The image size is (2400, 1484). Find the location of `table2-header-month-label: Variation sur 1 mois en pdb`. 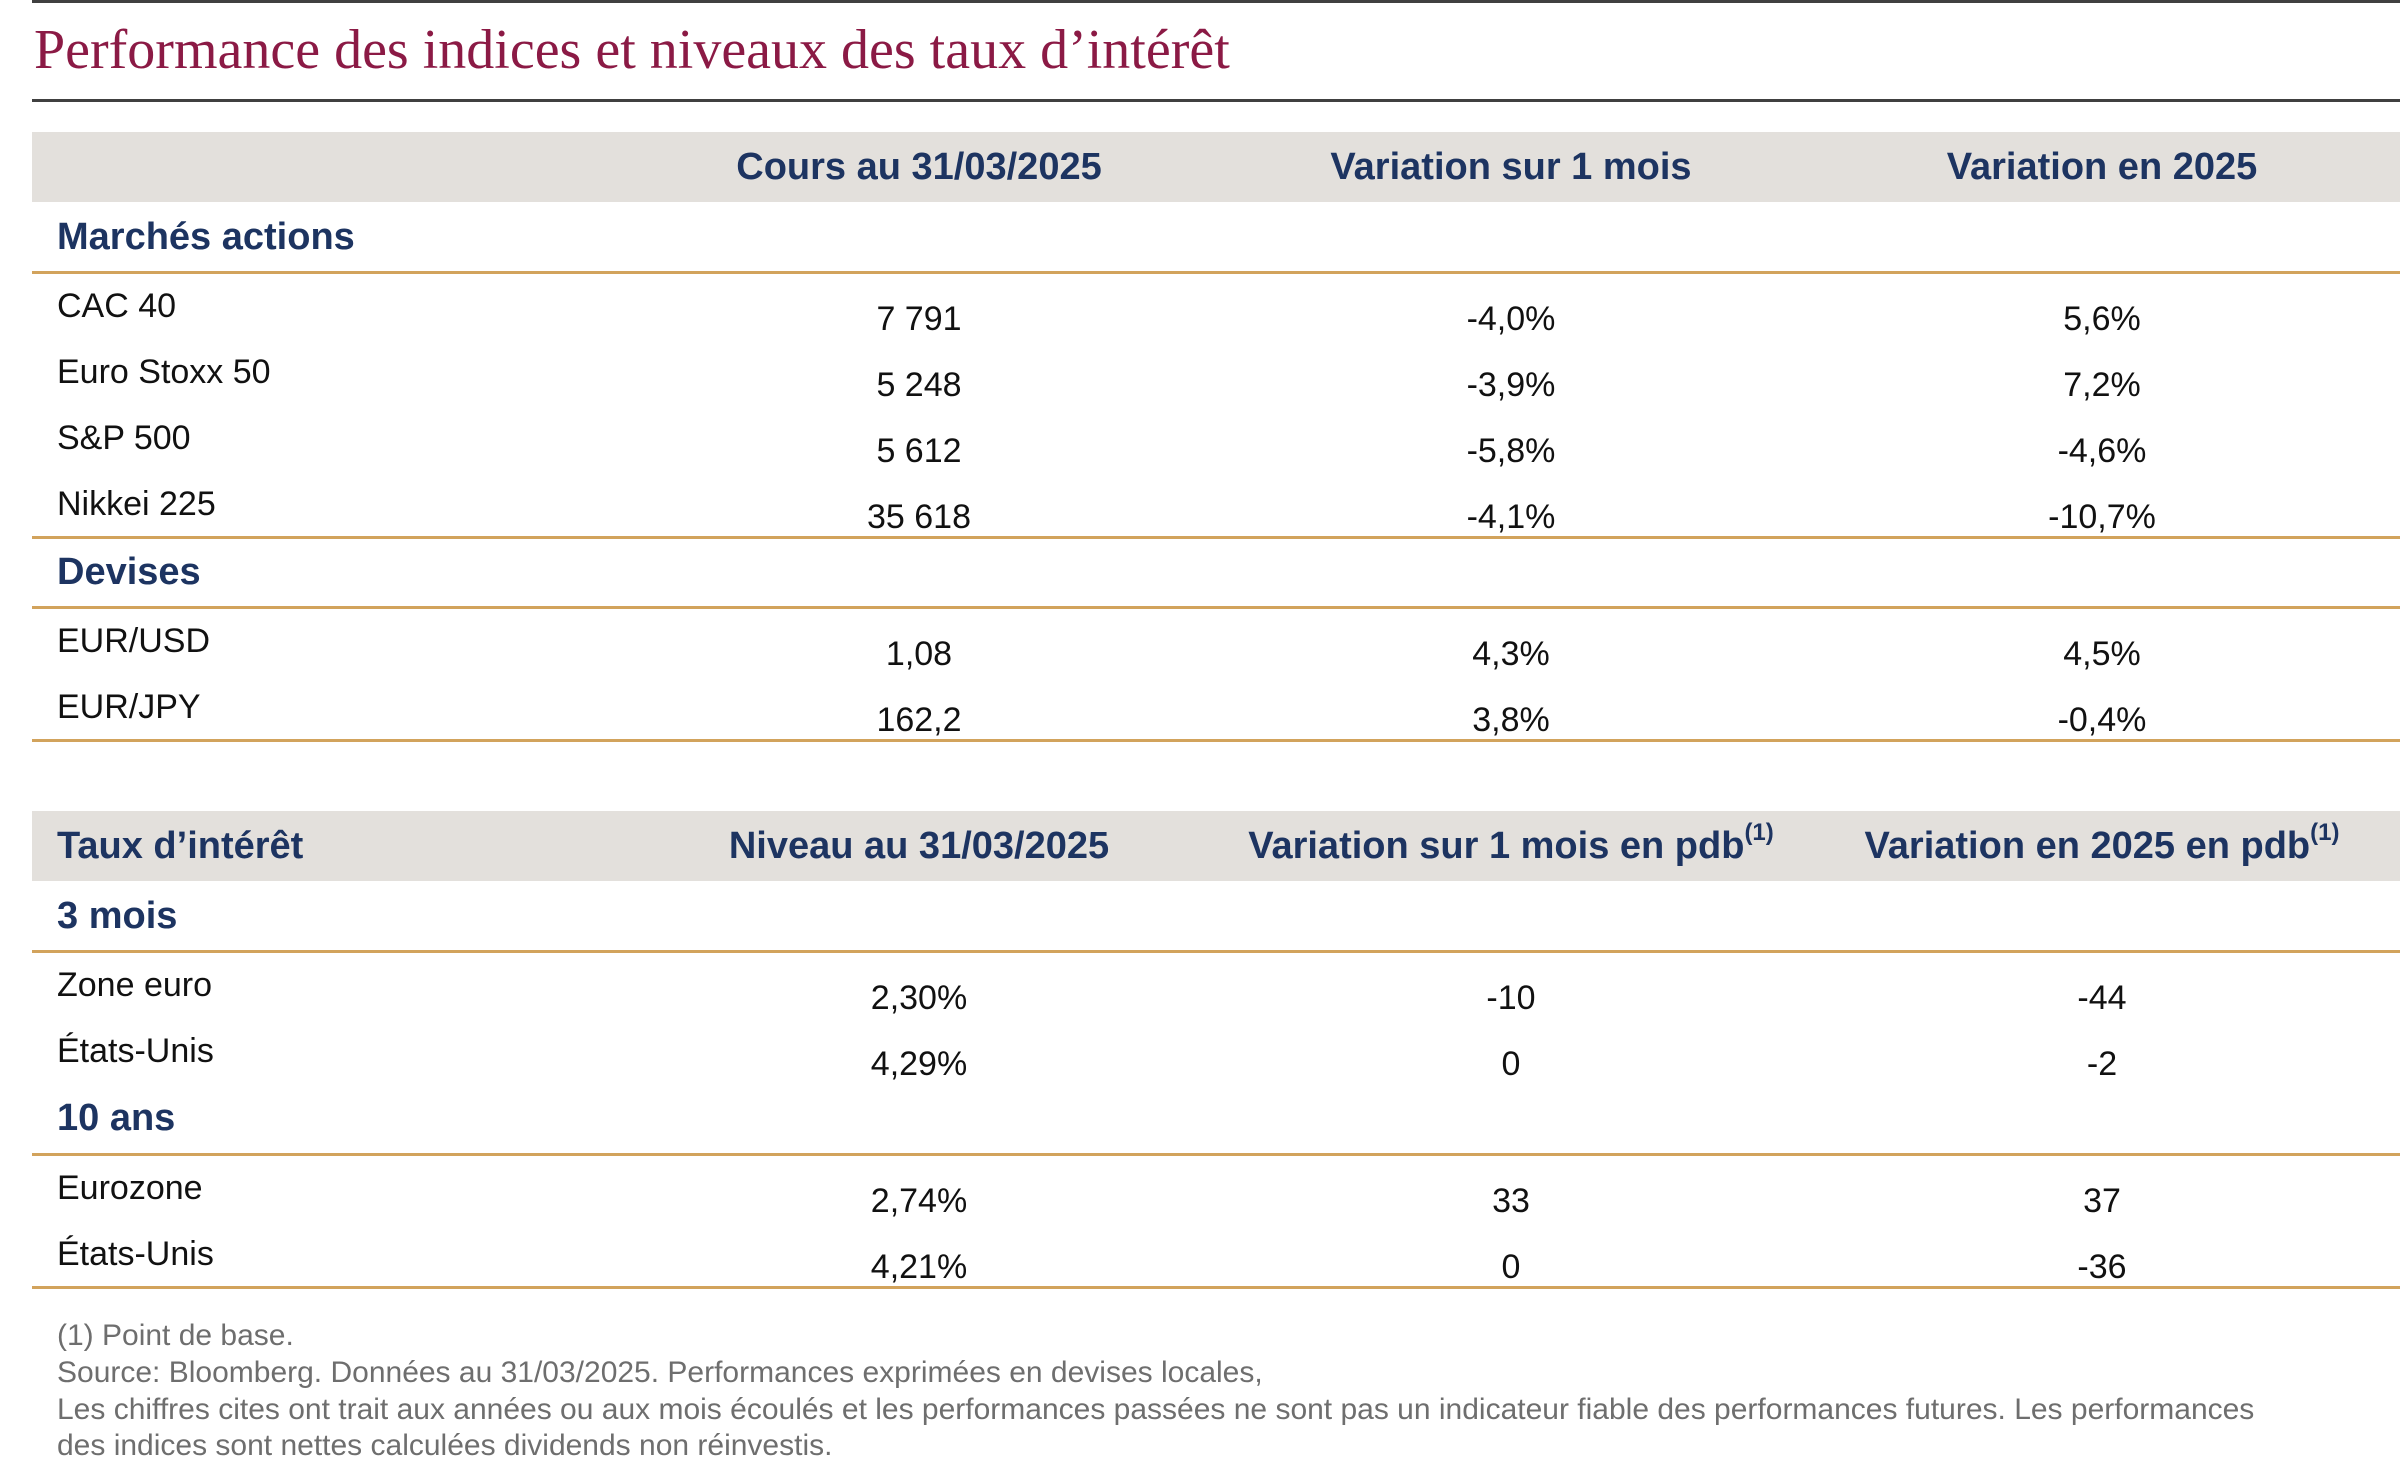

table2-header-month-label: Variation sur 1 mois en pdb is located at coordinates (1496, 846).